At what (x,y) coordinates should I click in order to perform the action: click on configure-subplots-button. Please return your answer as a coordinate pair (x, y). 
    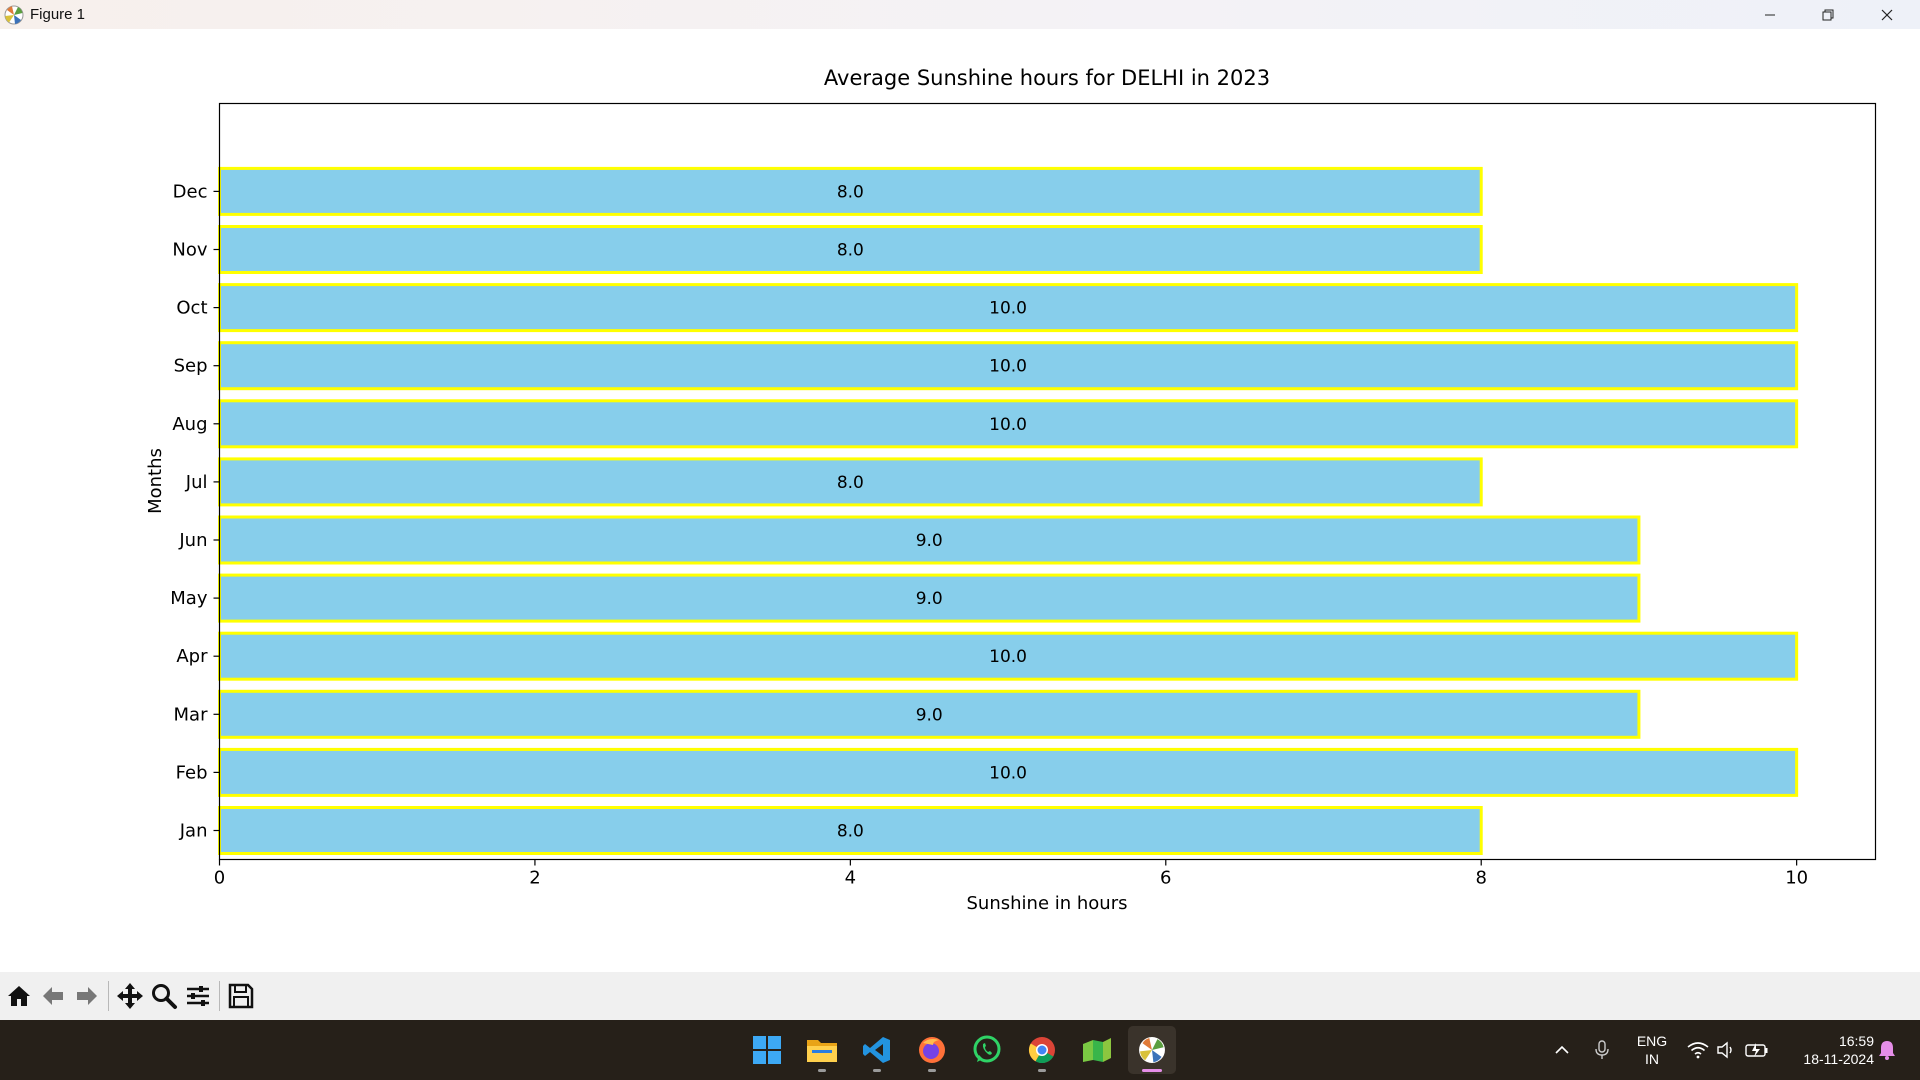
    Looking at the image, I should click on (198, 996).